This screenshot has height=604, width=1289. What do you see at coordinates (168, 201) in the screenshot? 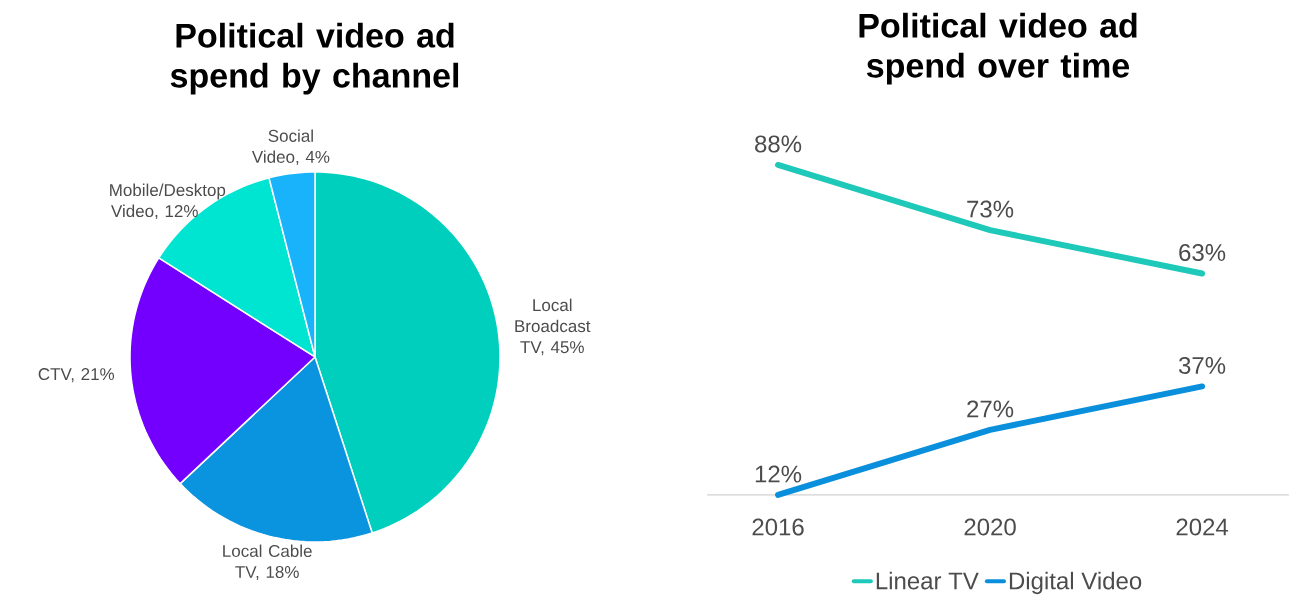
I see `slice-label: Mobile/Desktop Video, 12%` at bounding box center [168, 201].